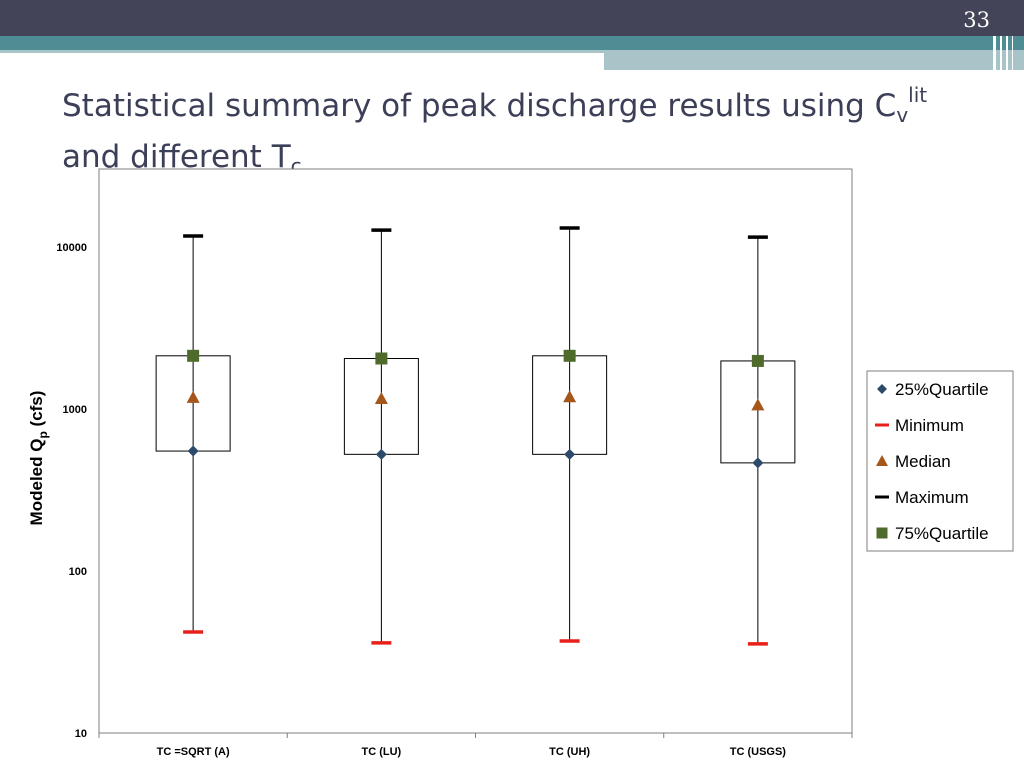 The height and width of the screenshot is (768, 1024). Describe the element at coordinates (882, 389) in the screenshot. I see `legend-diamond-icon` at that location.